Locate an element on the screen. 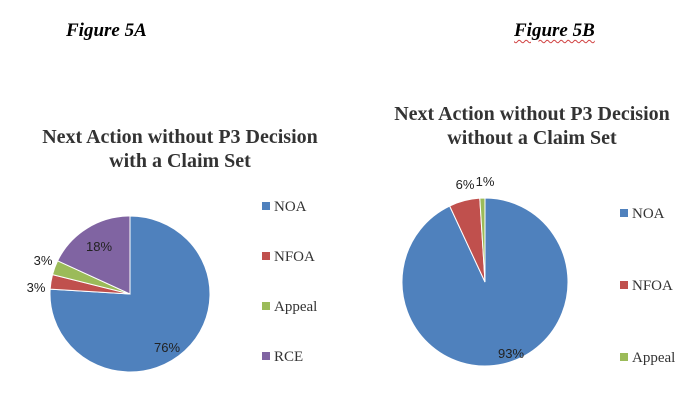 This screenshot has width=700, height=409. chart-a-data-label-noa: 76% is located at coordinates (167, 347).